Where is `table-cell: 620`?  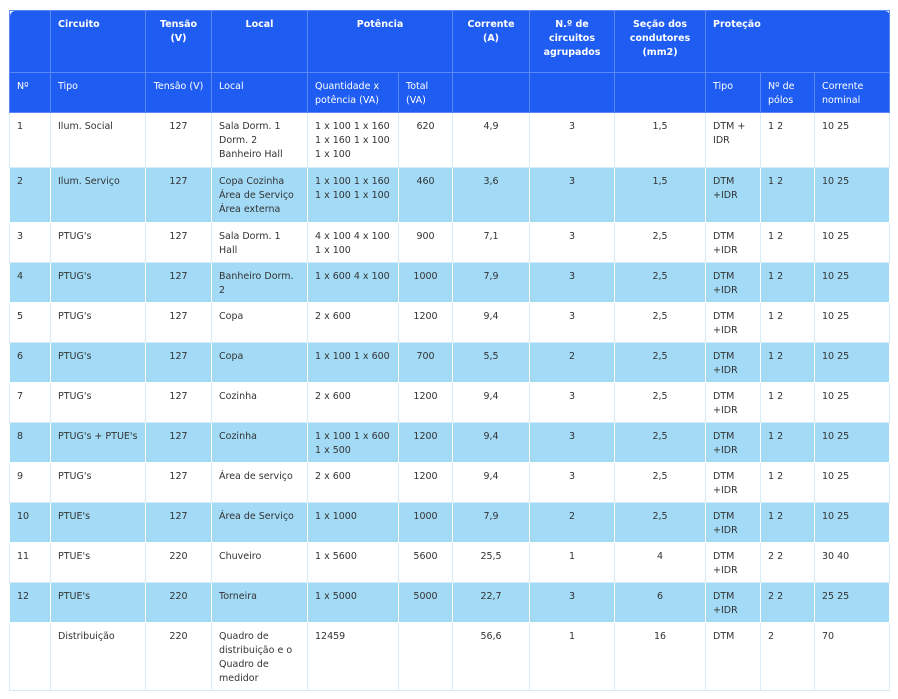
table-cell: 620 is located at coordinates (425, 140).